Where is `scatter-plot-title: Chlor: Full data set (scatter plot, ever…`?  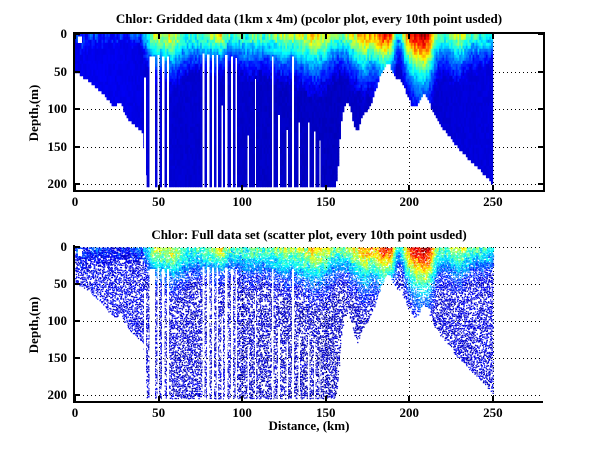 scatter-plot-title: Chlor: Full data set (scatter plot, ever… is located at coordinates (309, 234).